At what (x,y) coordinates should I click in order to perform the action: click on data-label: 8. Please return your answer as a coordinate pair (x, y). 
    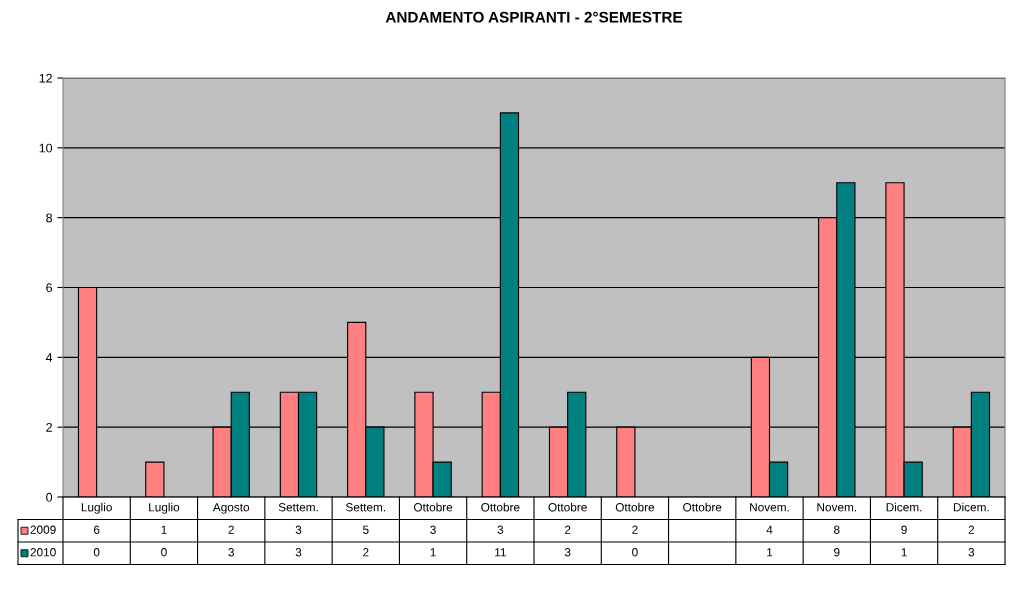
    Looking at the image, I should click on (837, 529).